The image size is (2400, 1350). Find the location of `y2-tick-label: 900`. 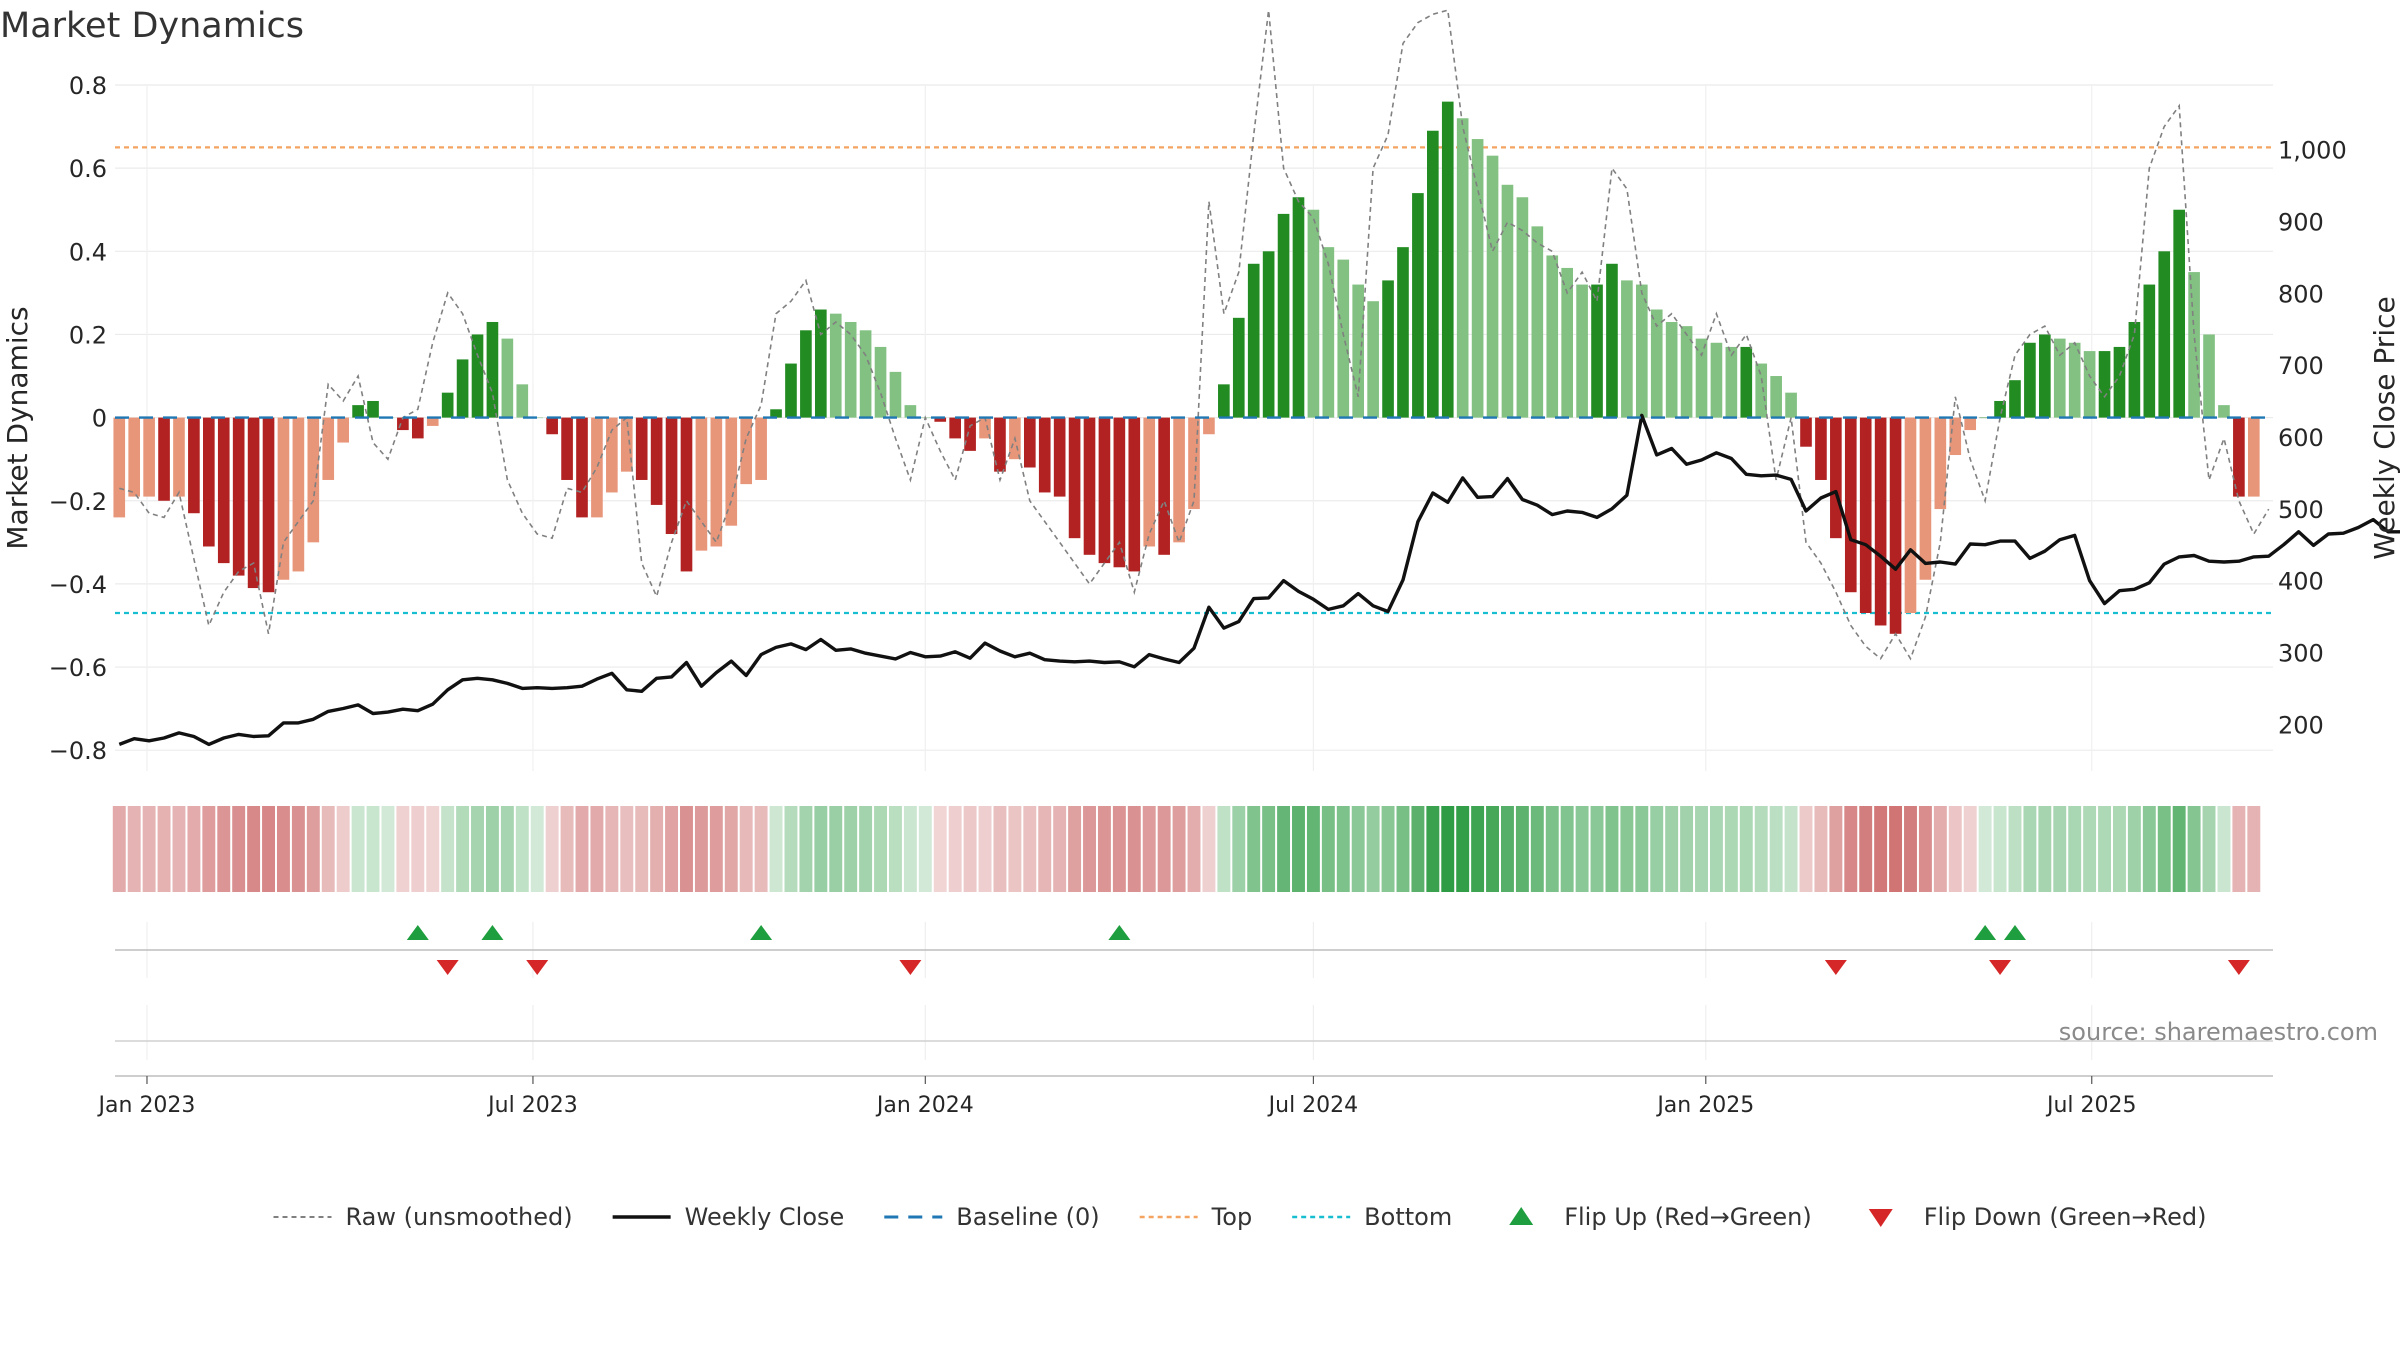

y2-tick-label: 900 is located at coordinates (2301, 222).